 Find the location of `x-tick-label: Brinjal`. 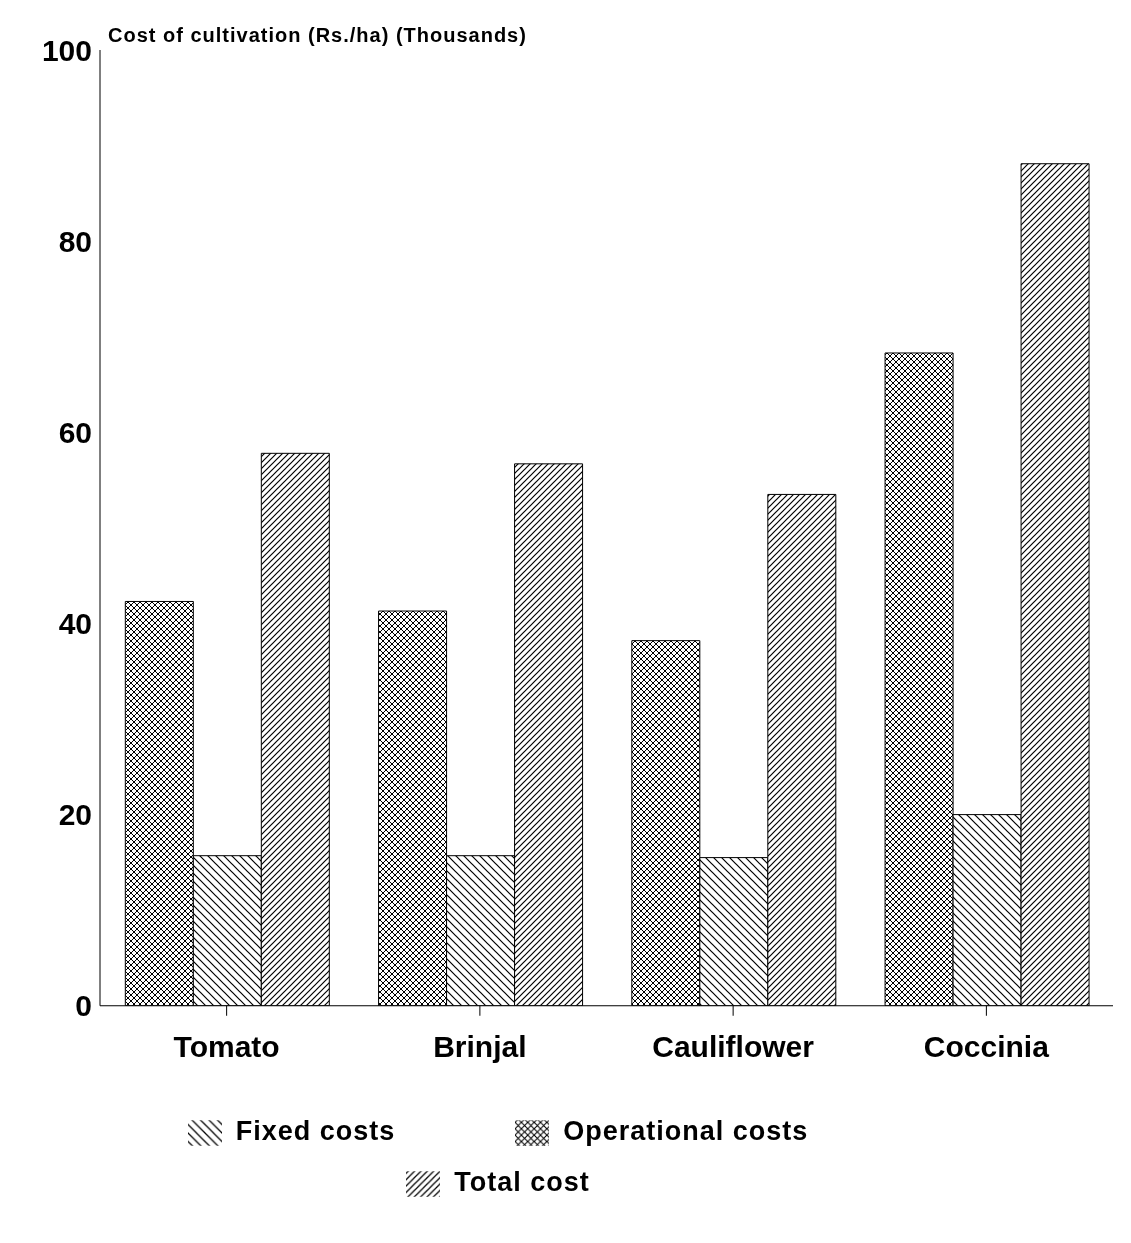

x-tick-label: Brinjal is located at coordinates (480, 1047).